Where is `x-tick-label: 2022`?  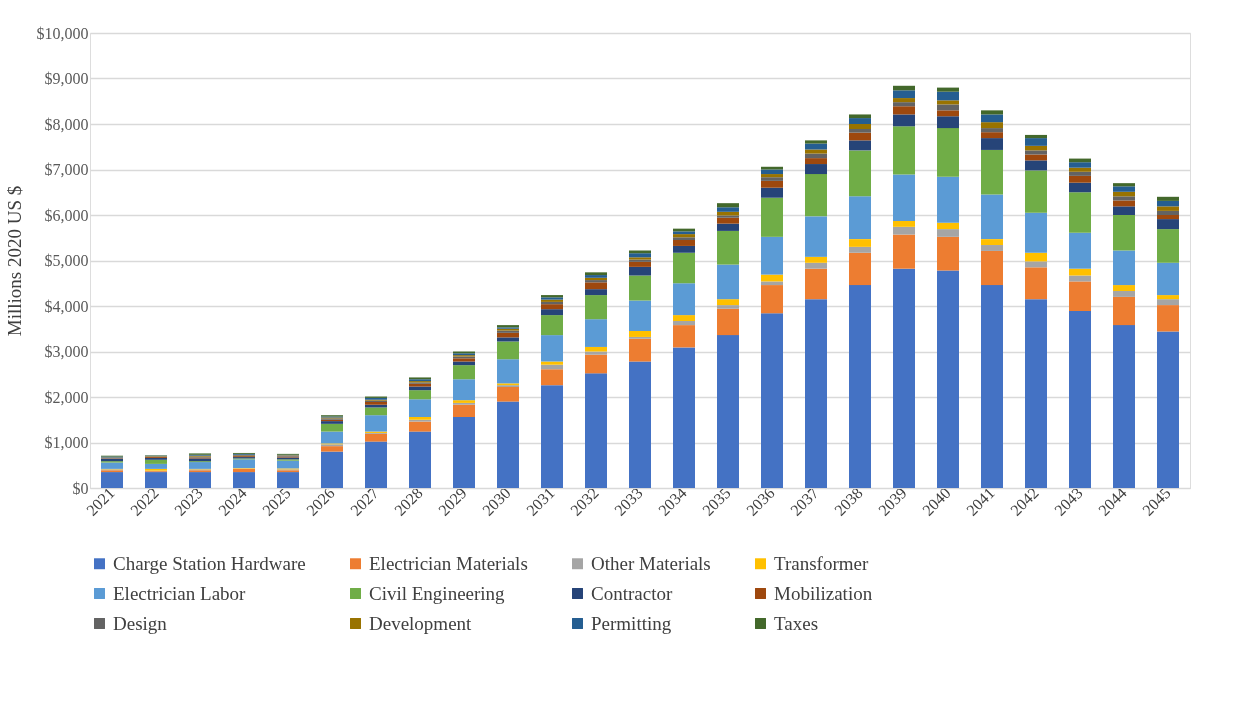 x-tick-label: 2022 is located at coordinates (144, 501).